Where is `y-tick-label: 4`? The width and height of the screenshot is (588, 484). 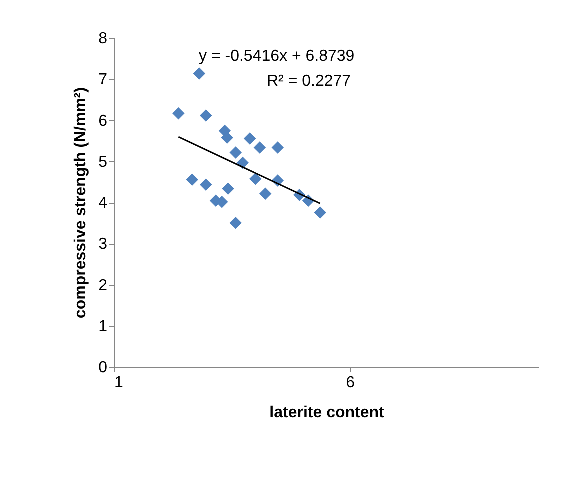
y-tick-label: 4 is located at coordinates (103, 203).